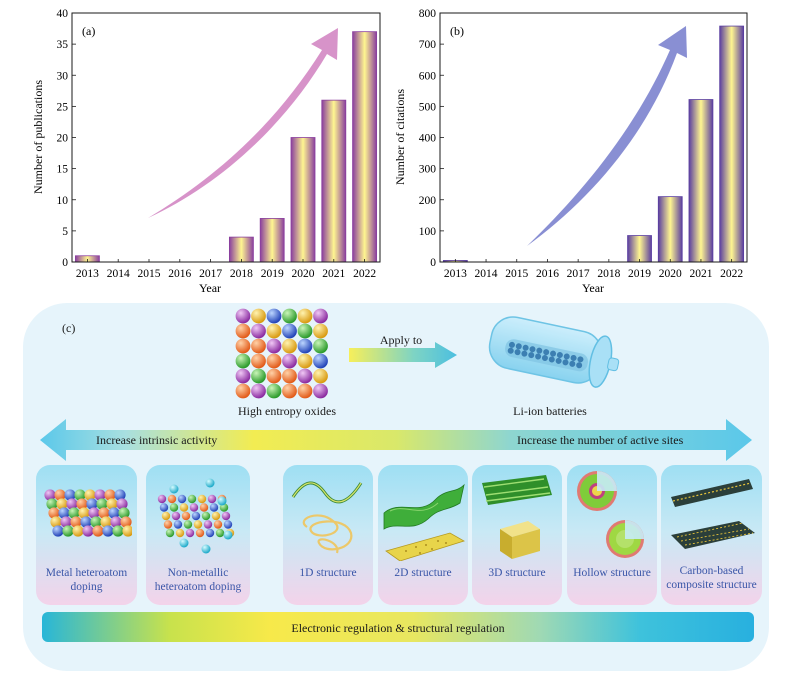 The width and height of the screenshot is (789, 679). I want to click on y-tick-label-600: 600, so click(428, 76).